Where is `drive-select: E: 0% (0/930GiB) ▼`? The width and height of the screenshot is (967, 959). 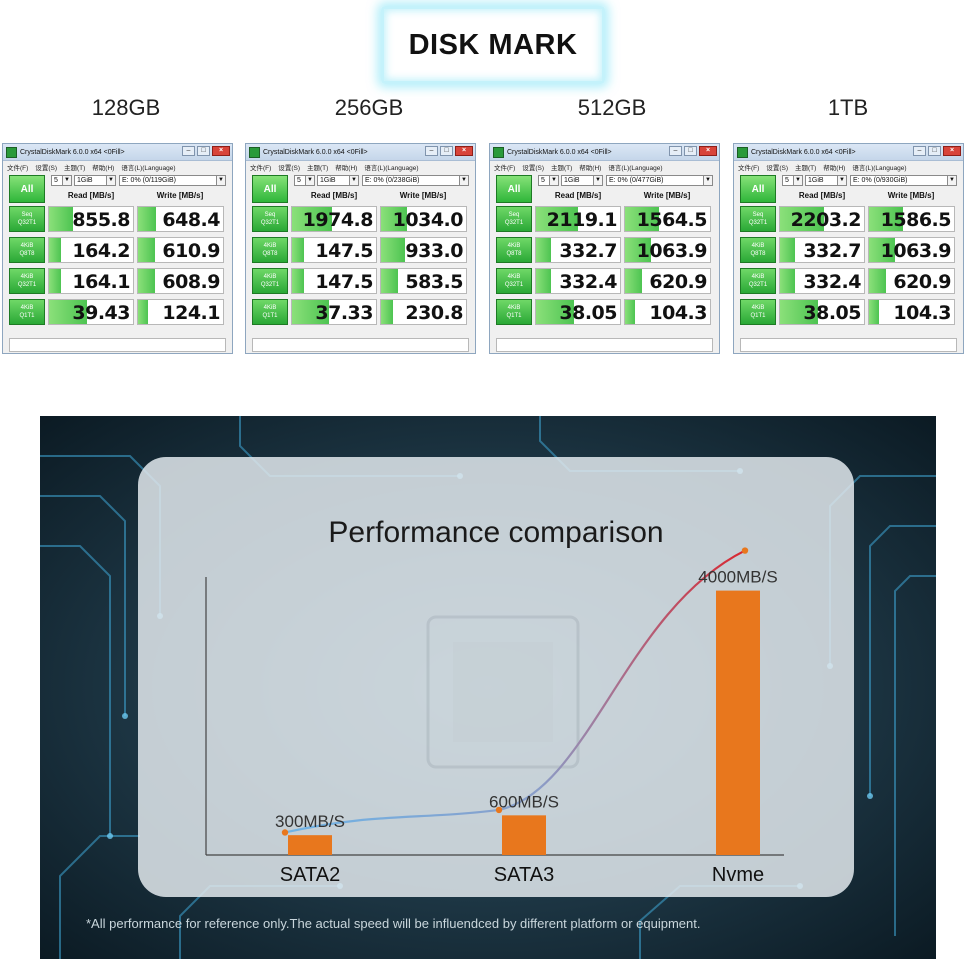
drive-select: E: 0% (0/930GiB) ▼ is located at coordinates (903, 180).